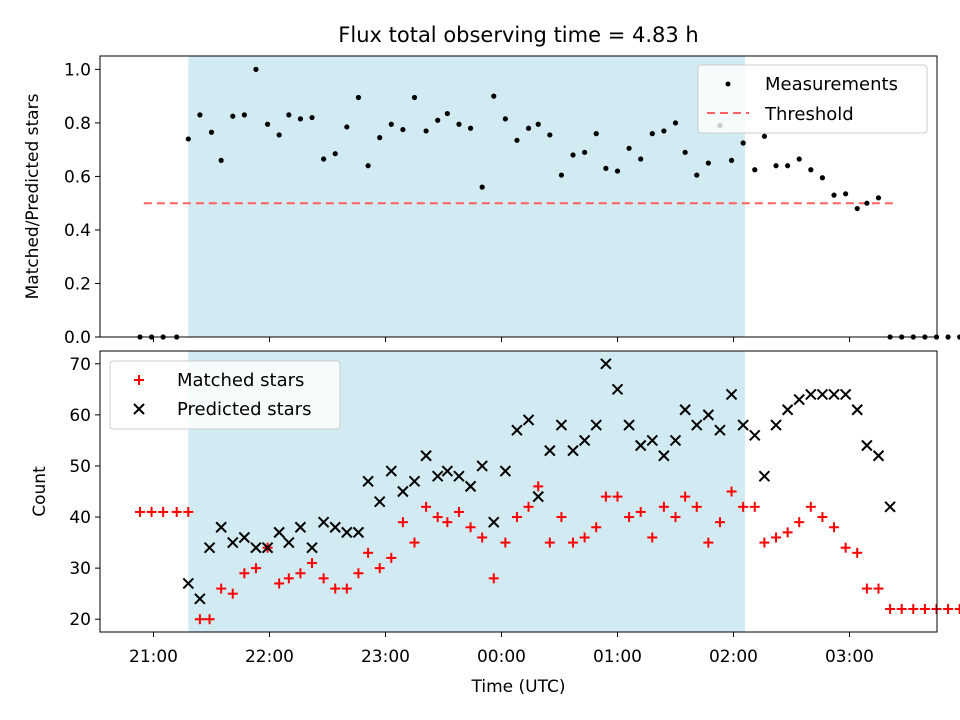 This screenshot has width=960, height=720. What do you see at coordinates (809, 114) in the screenshot?
I see `threshold-legend-label: Threshold` at bounding box center [809, 114].